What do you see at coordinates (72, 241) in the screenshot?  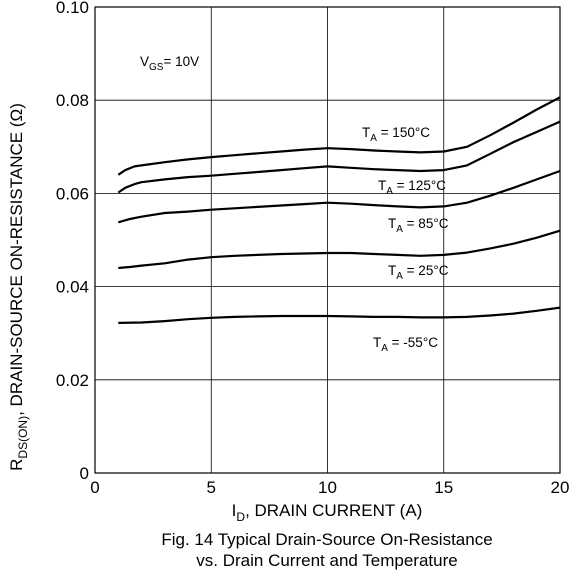 I see `y-tick-labels: 0 0.02 0.04 0.06 0.08 0.10` at bounding box center [72, 241].